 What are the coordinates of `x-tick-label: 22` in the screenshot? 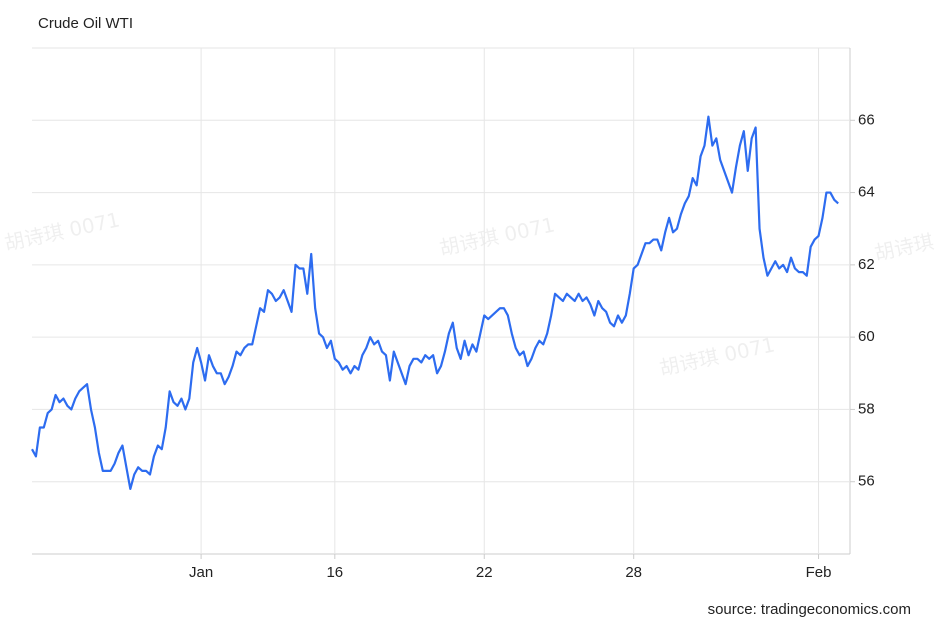 It's located at (484, 572).